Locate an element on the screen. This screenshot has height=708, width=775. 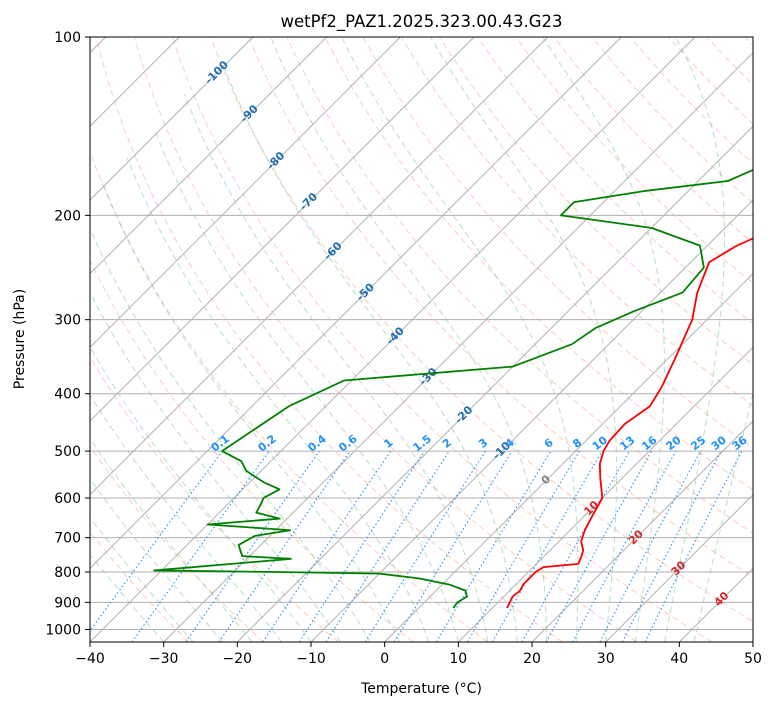
x-tick-label: 10 is located at coordinates (458, 659).